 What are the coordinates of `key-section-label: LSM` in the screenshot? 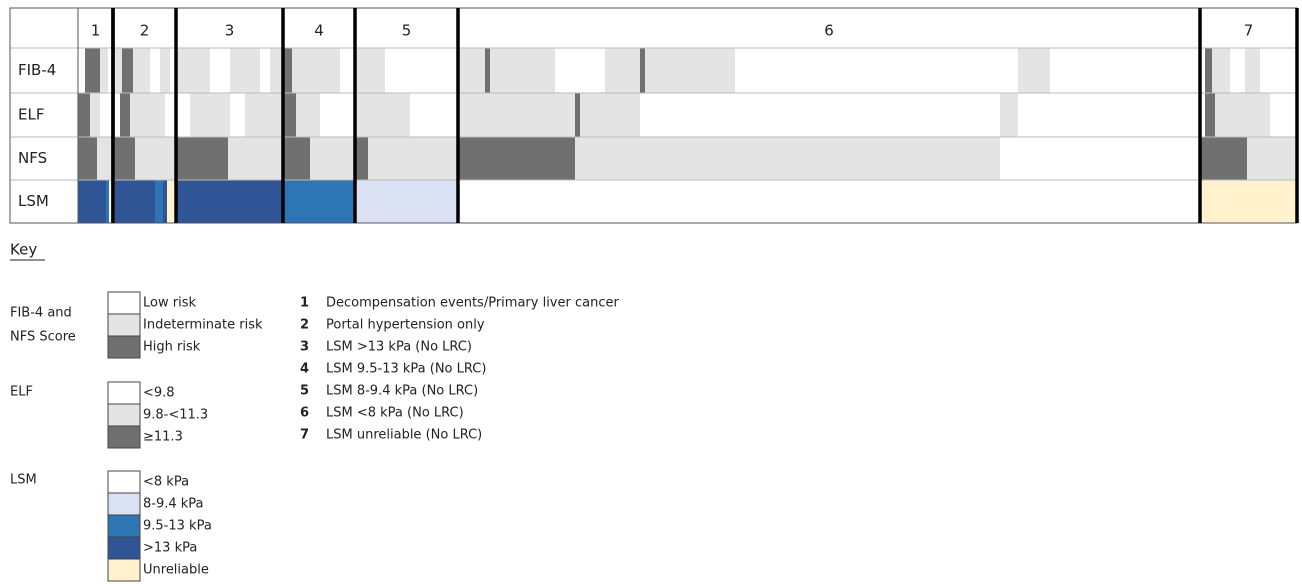 It's located at (23, 480).